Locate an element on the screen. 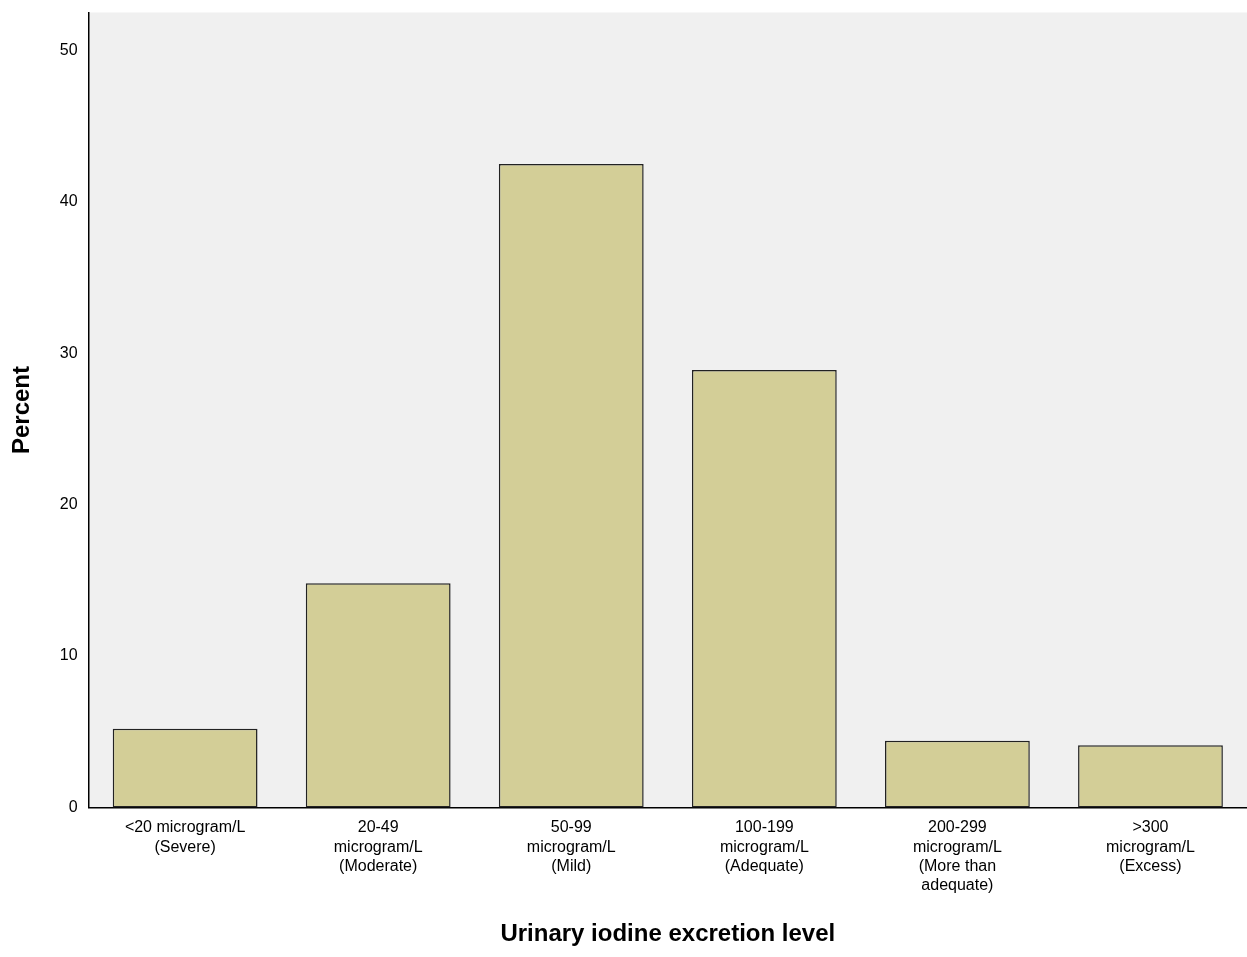 The image size is (1247, 957). x-tick-label: 20-49 microgram/L (Moderate) is located at coordinates (378, 846).